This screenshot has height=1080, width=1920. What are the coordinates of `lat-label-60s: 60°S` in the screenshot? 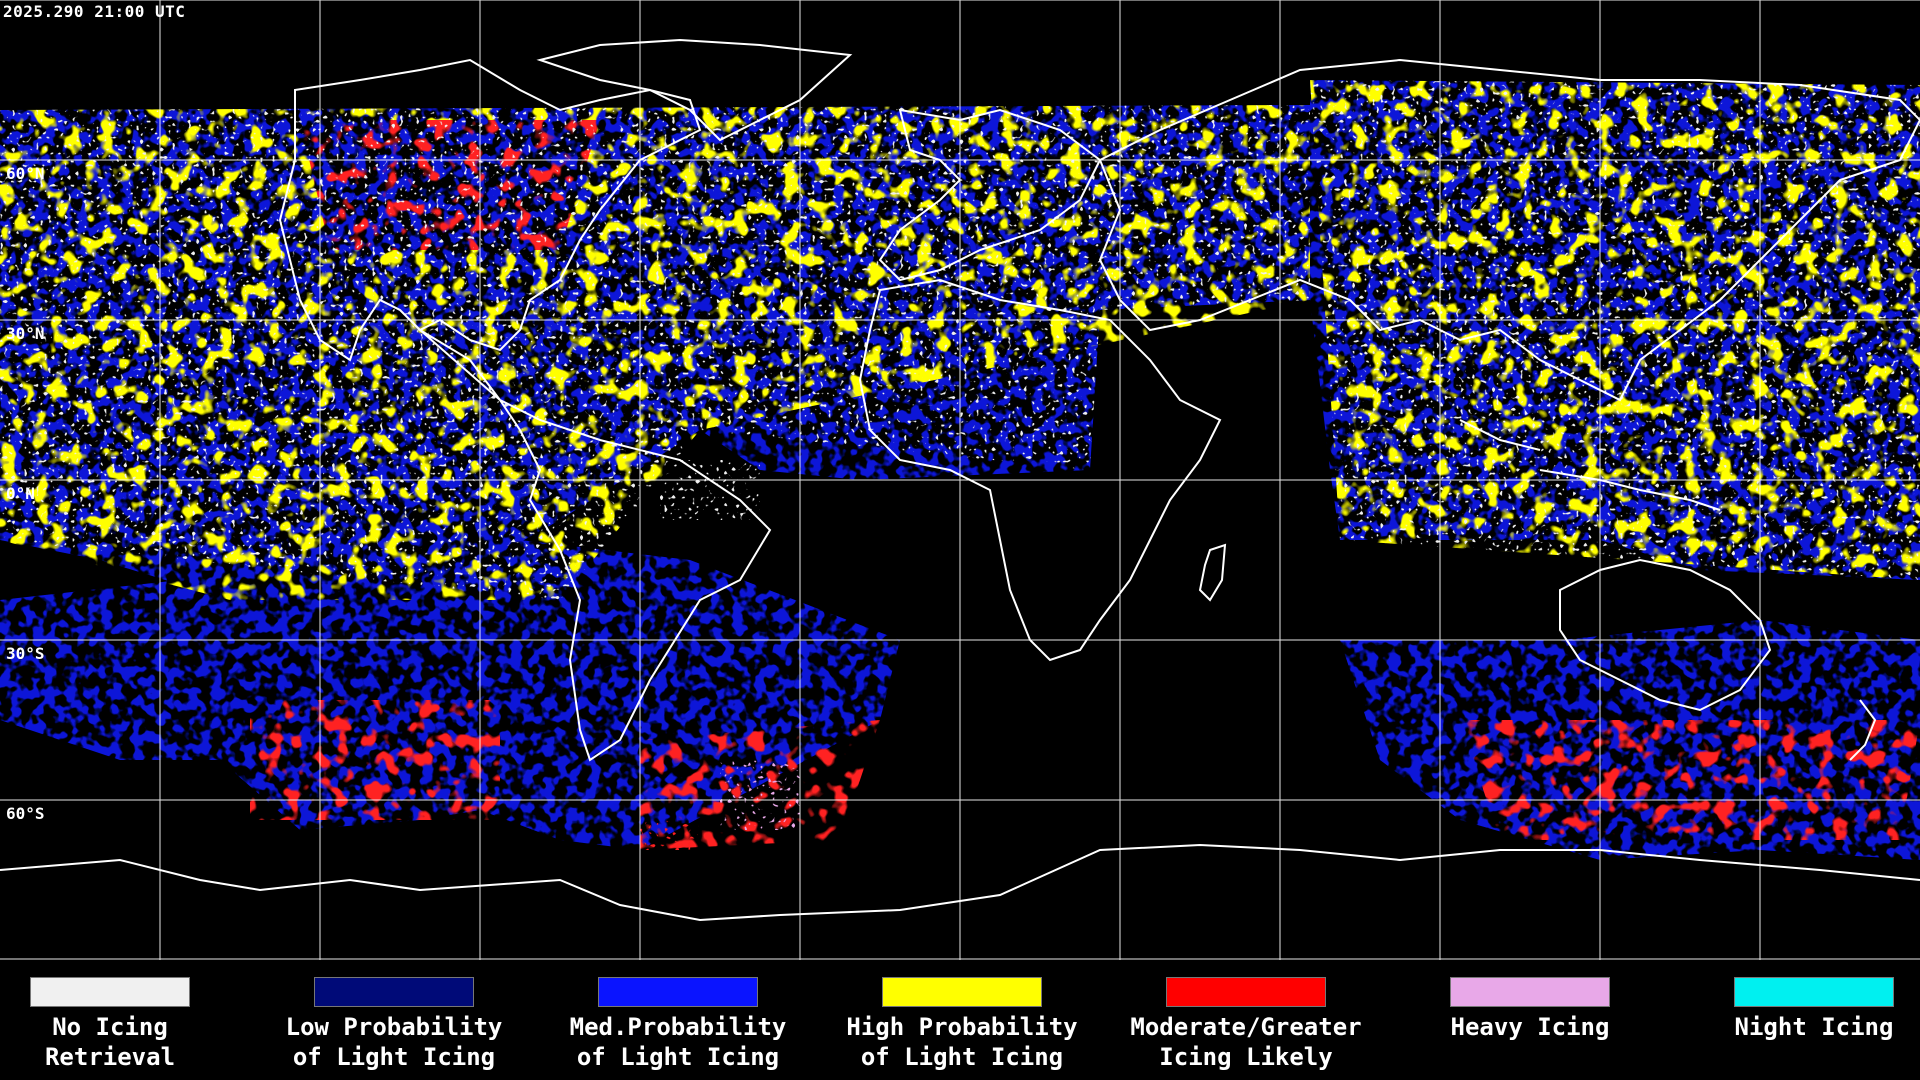 It's located at (25, 813).